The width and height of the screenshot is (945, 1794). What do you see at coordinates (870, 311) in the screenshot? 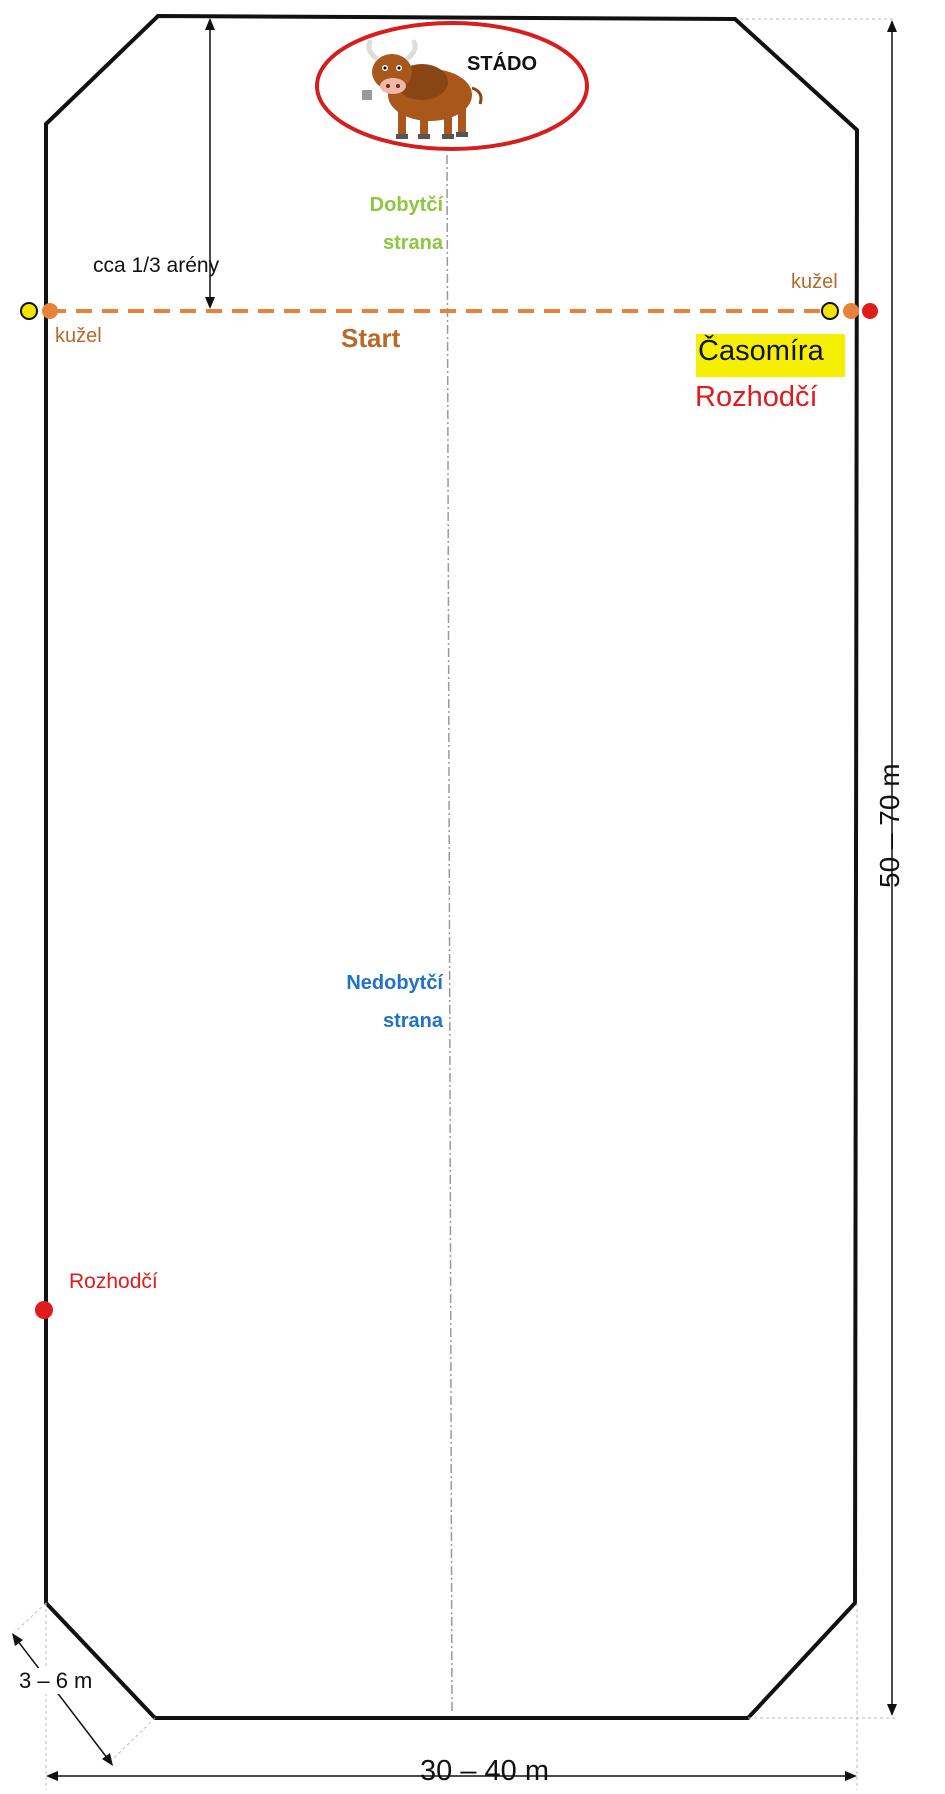
I see `judge-marker-right` at bounding box center [870, 311].